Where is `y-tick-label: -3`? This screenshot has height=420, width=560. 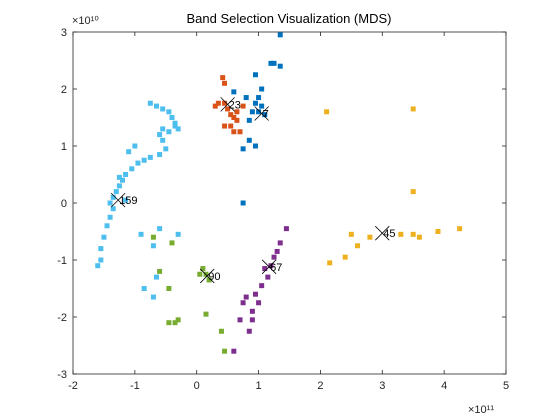 y-tick-label: -3 is located at coordinates (62, 375).